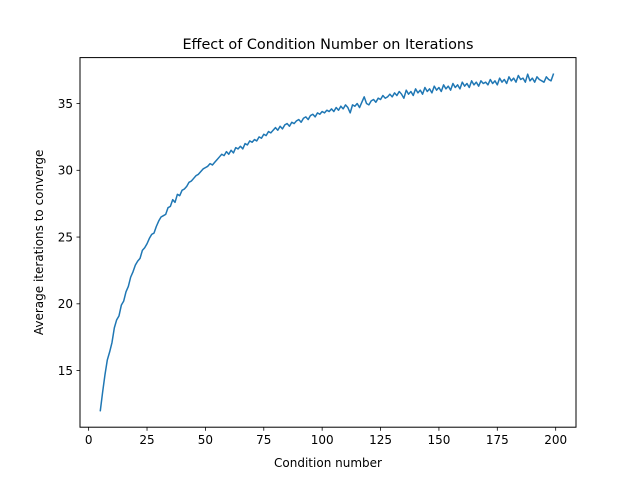  Describe the element at coordinates (322, 440) in the screenshot. I see `x-tick-label: 100` at that location.